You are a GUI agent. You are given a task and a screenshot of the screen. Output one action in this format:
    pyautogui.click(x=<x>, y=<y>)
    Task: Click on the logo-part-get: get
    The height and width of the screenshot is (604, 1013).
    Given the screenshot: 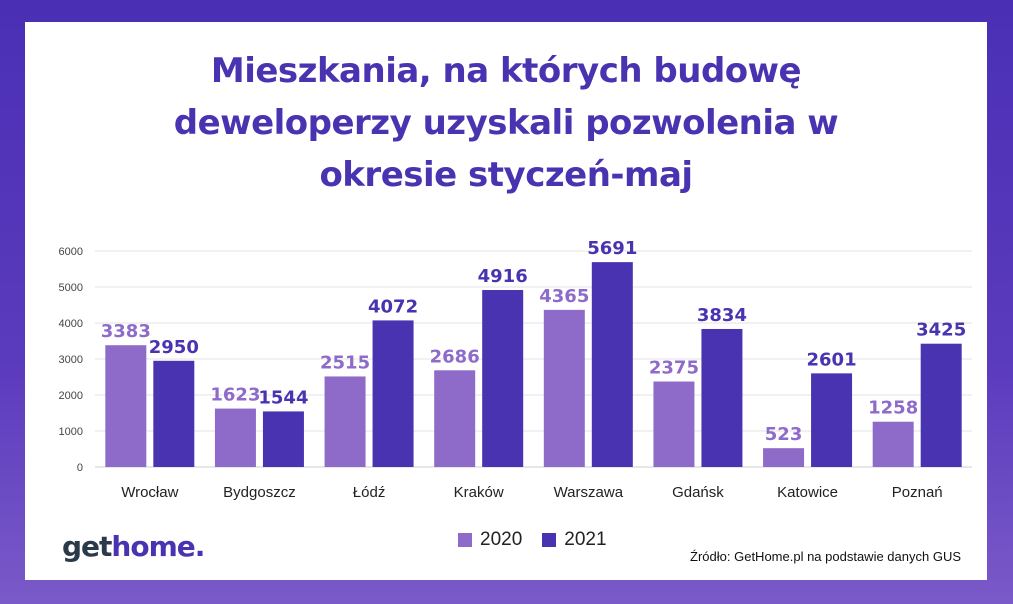 What is the action you would take?
    pyautogui.click(x=87, y=546)
    